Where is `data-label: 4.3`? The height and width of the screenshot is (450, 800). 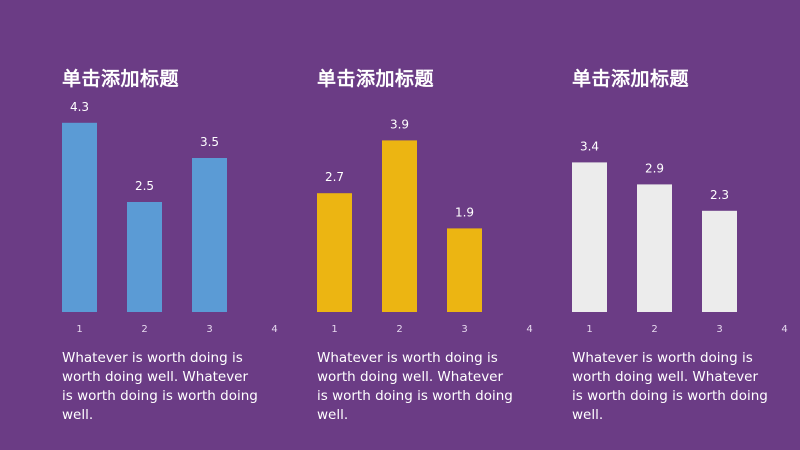
data-label: 4.3 is located at coordinates (79, 107).